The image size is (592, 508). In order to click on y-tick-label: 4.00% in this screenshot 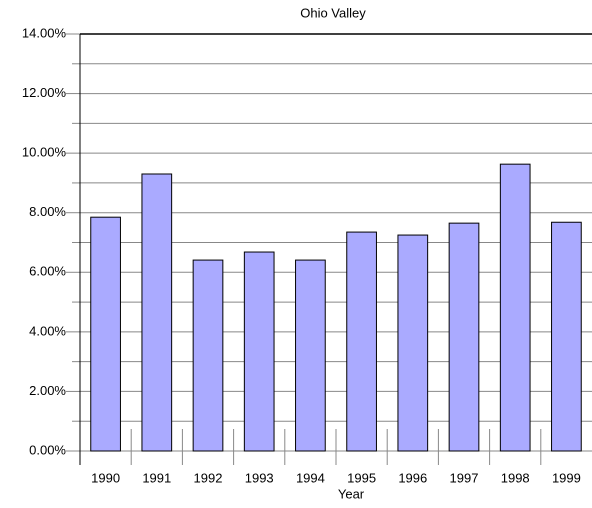, I will do `click(47, 330)`.